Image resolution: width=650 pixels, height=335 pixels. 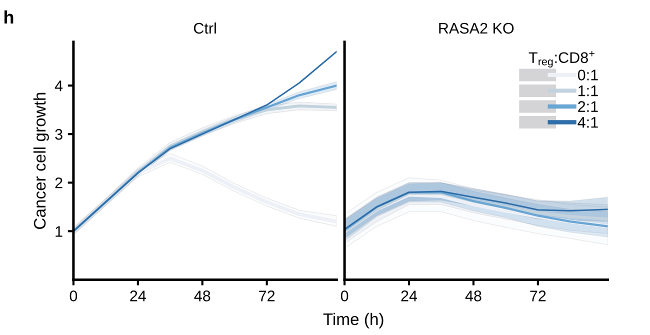 I want to click on x-axis-title: Time (h), so click(x=353, y=320).